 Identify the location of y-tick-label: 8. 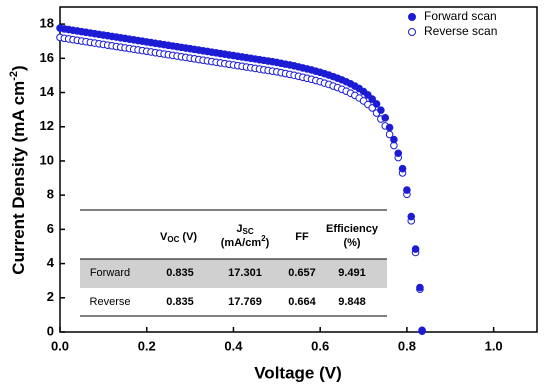
(50, 194).